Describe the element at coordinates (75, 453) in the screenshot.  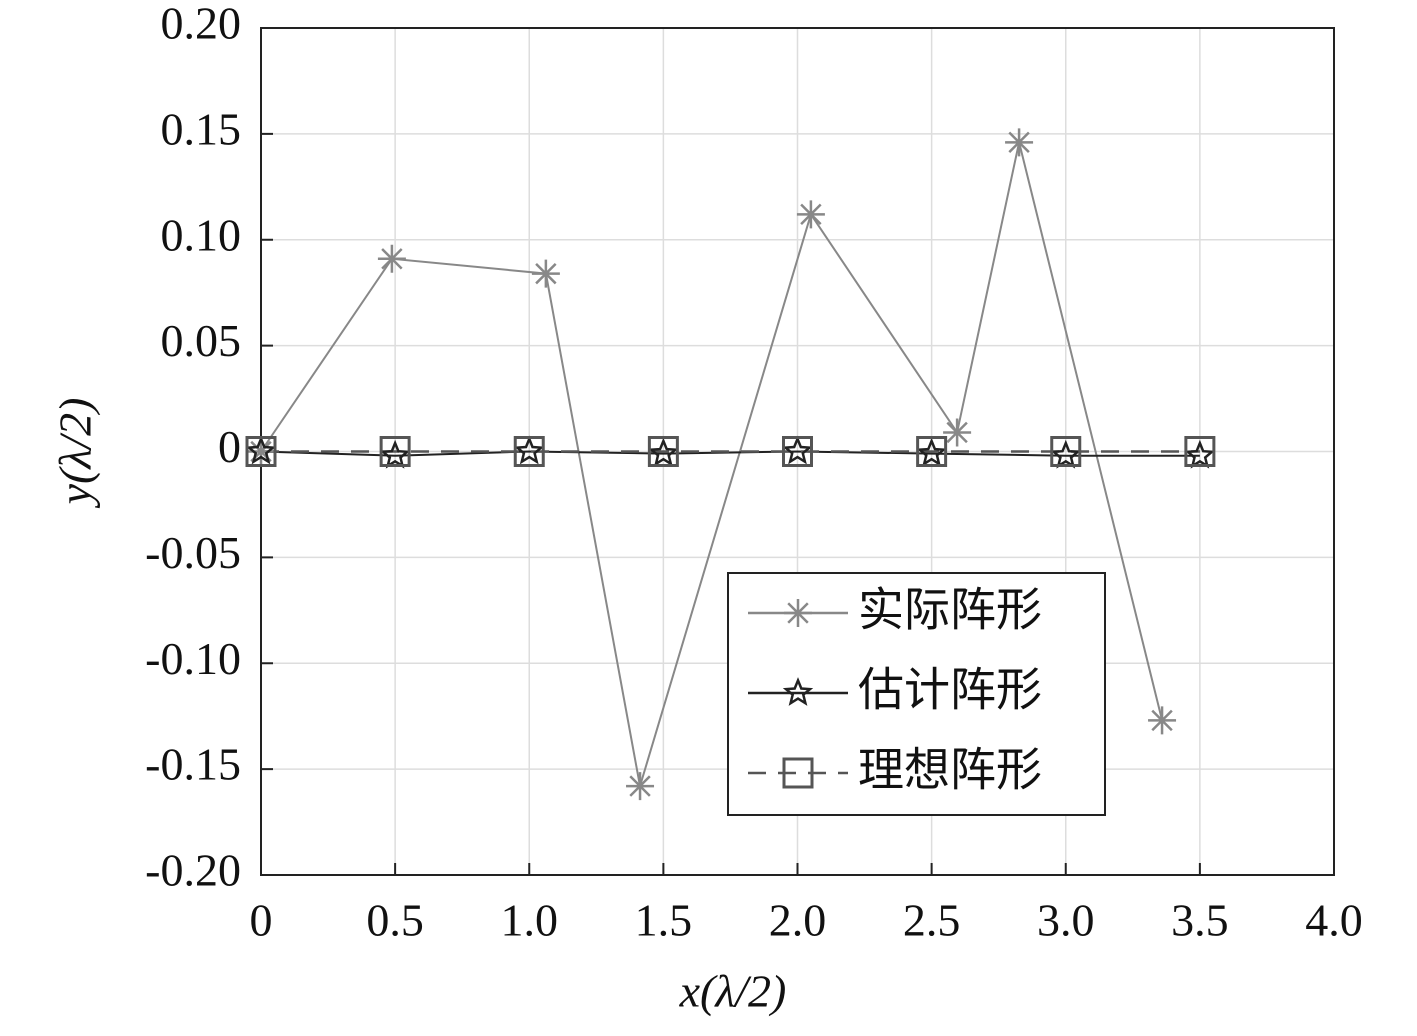
I see `y-axis-label: y(λ/2)` at that location.